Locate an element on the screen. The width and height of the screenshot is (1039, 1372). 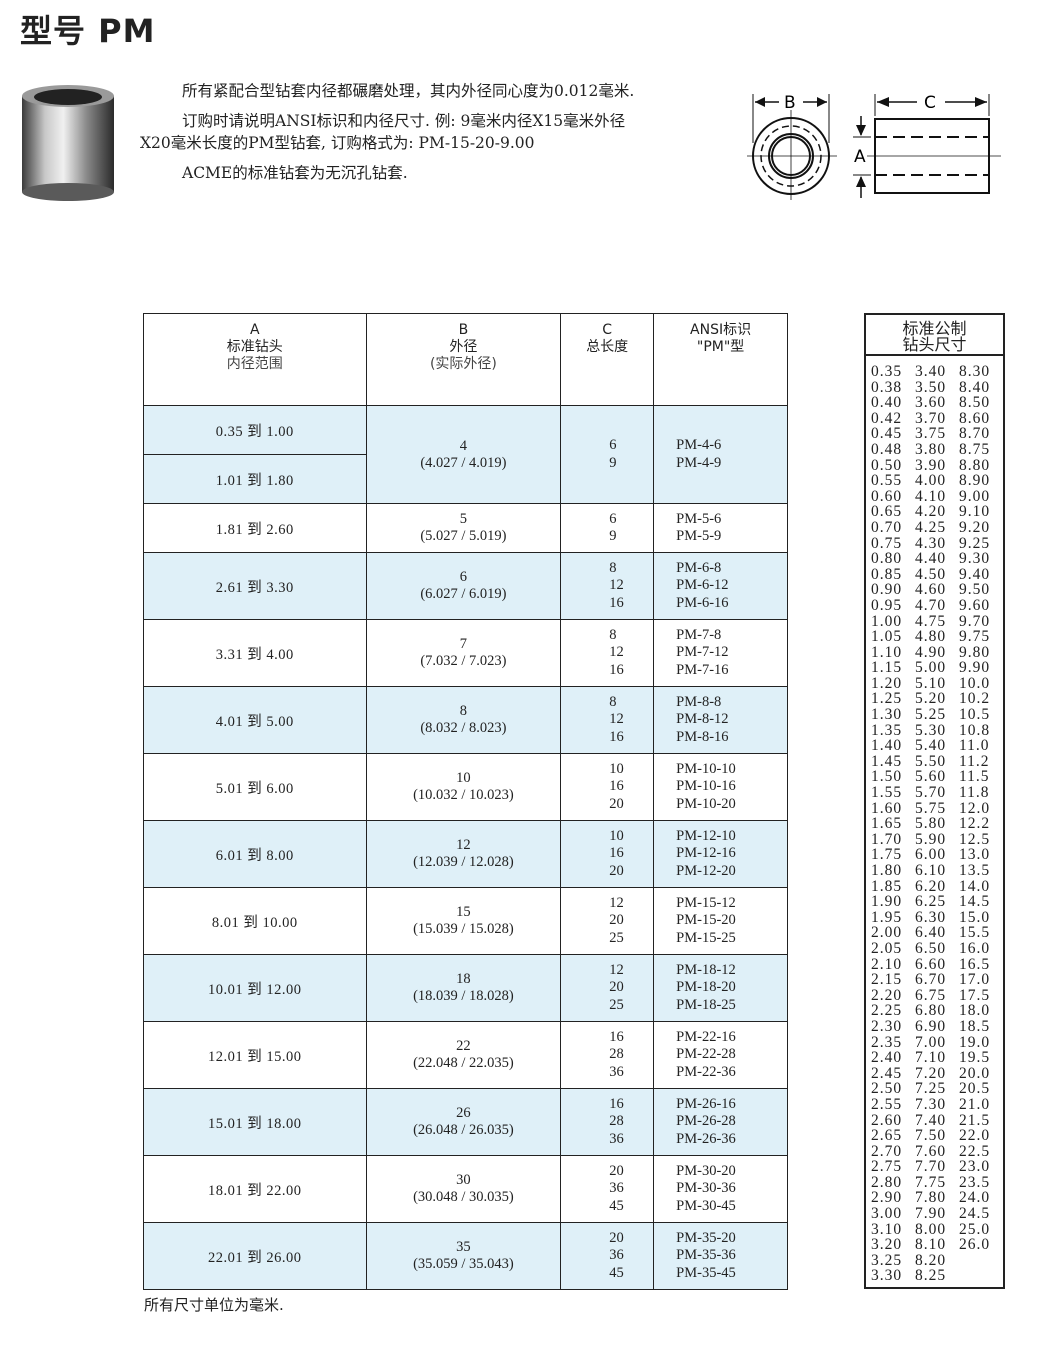
panel-title: 标准公制 钻头尺寸 is located at coordinates (934, 335).